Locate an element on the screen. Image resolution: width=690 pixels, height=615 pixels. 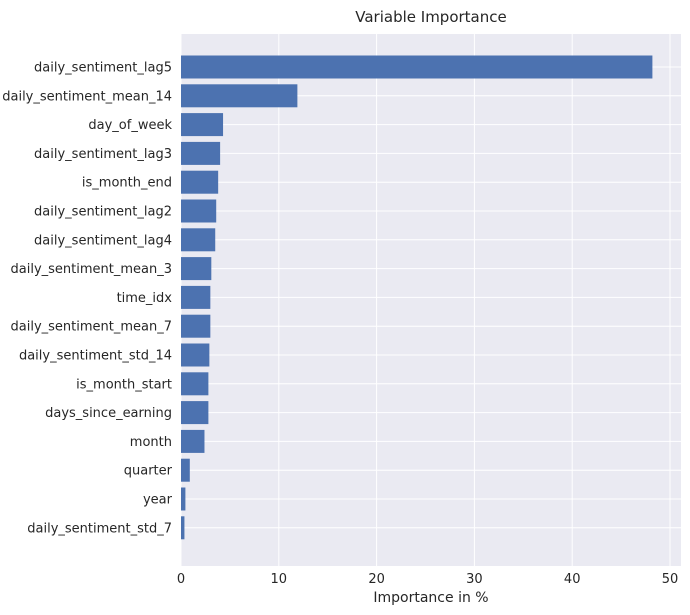
bar-year is located at coordinates (183, 499).